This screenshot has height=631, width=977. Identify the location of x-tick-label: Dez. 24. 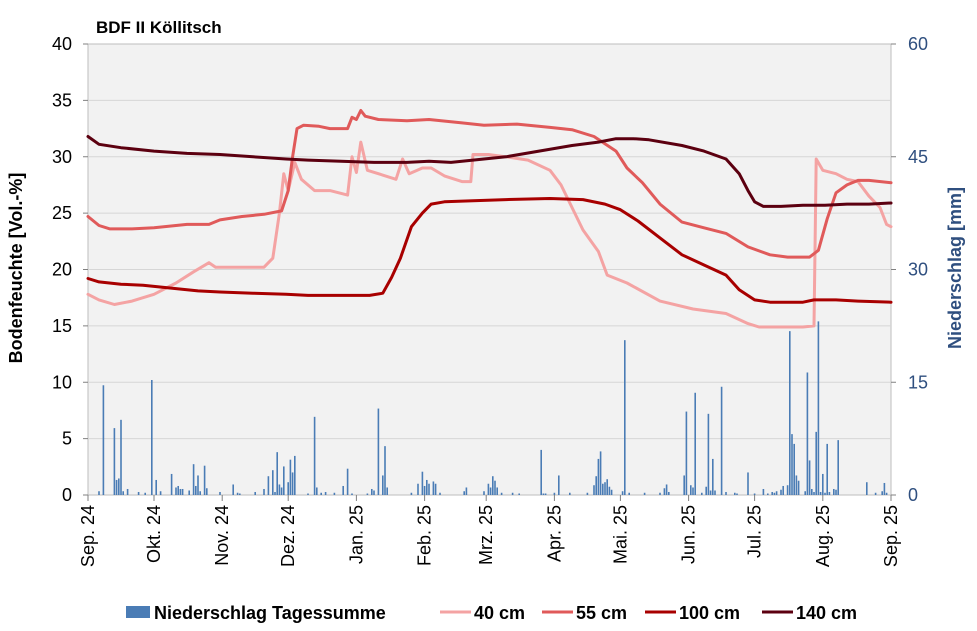
(288, 536).